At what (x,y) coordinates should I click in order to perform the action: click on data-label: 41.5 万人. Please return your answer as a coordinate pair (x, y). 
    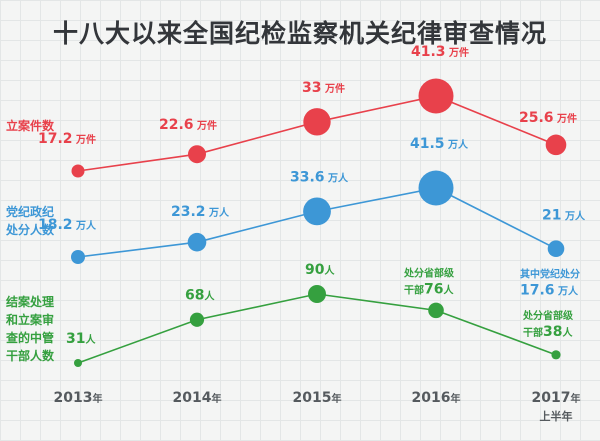
    Looking at the image, I should click on (439, 144).